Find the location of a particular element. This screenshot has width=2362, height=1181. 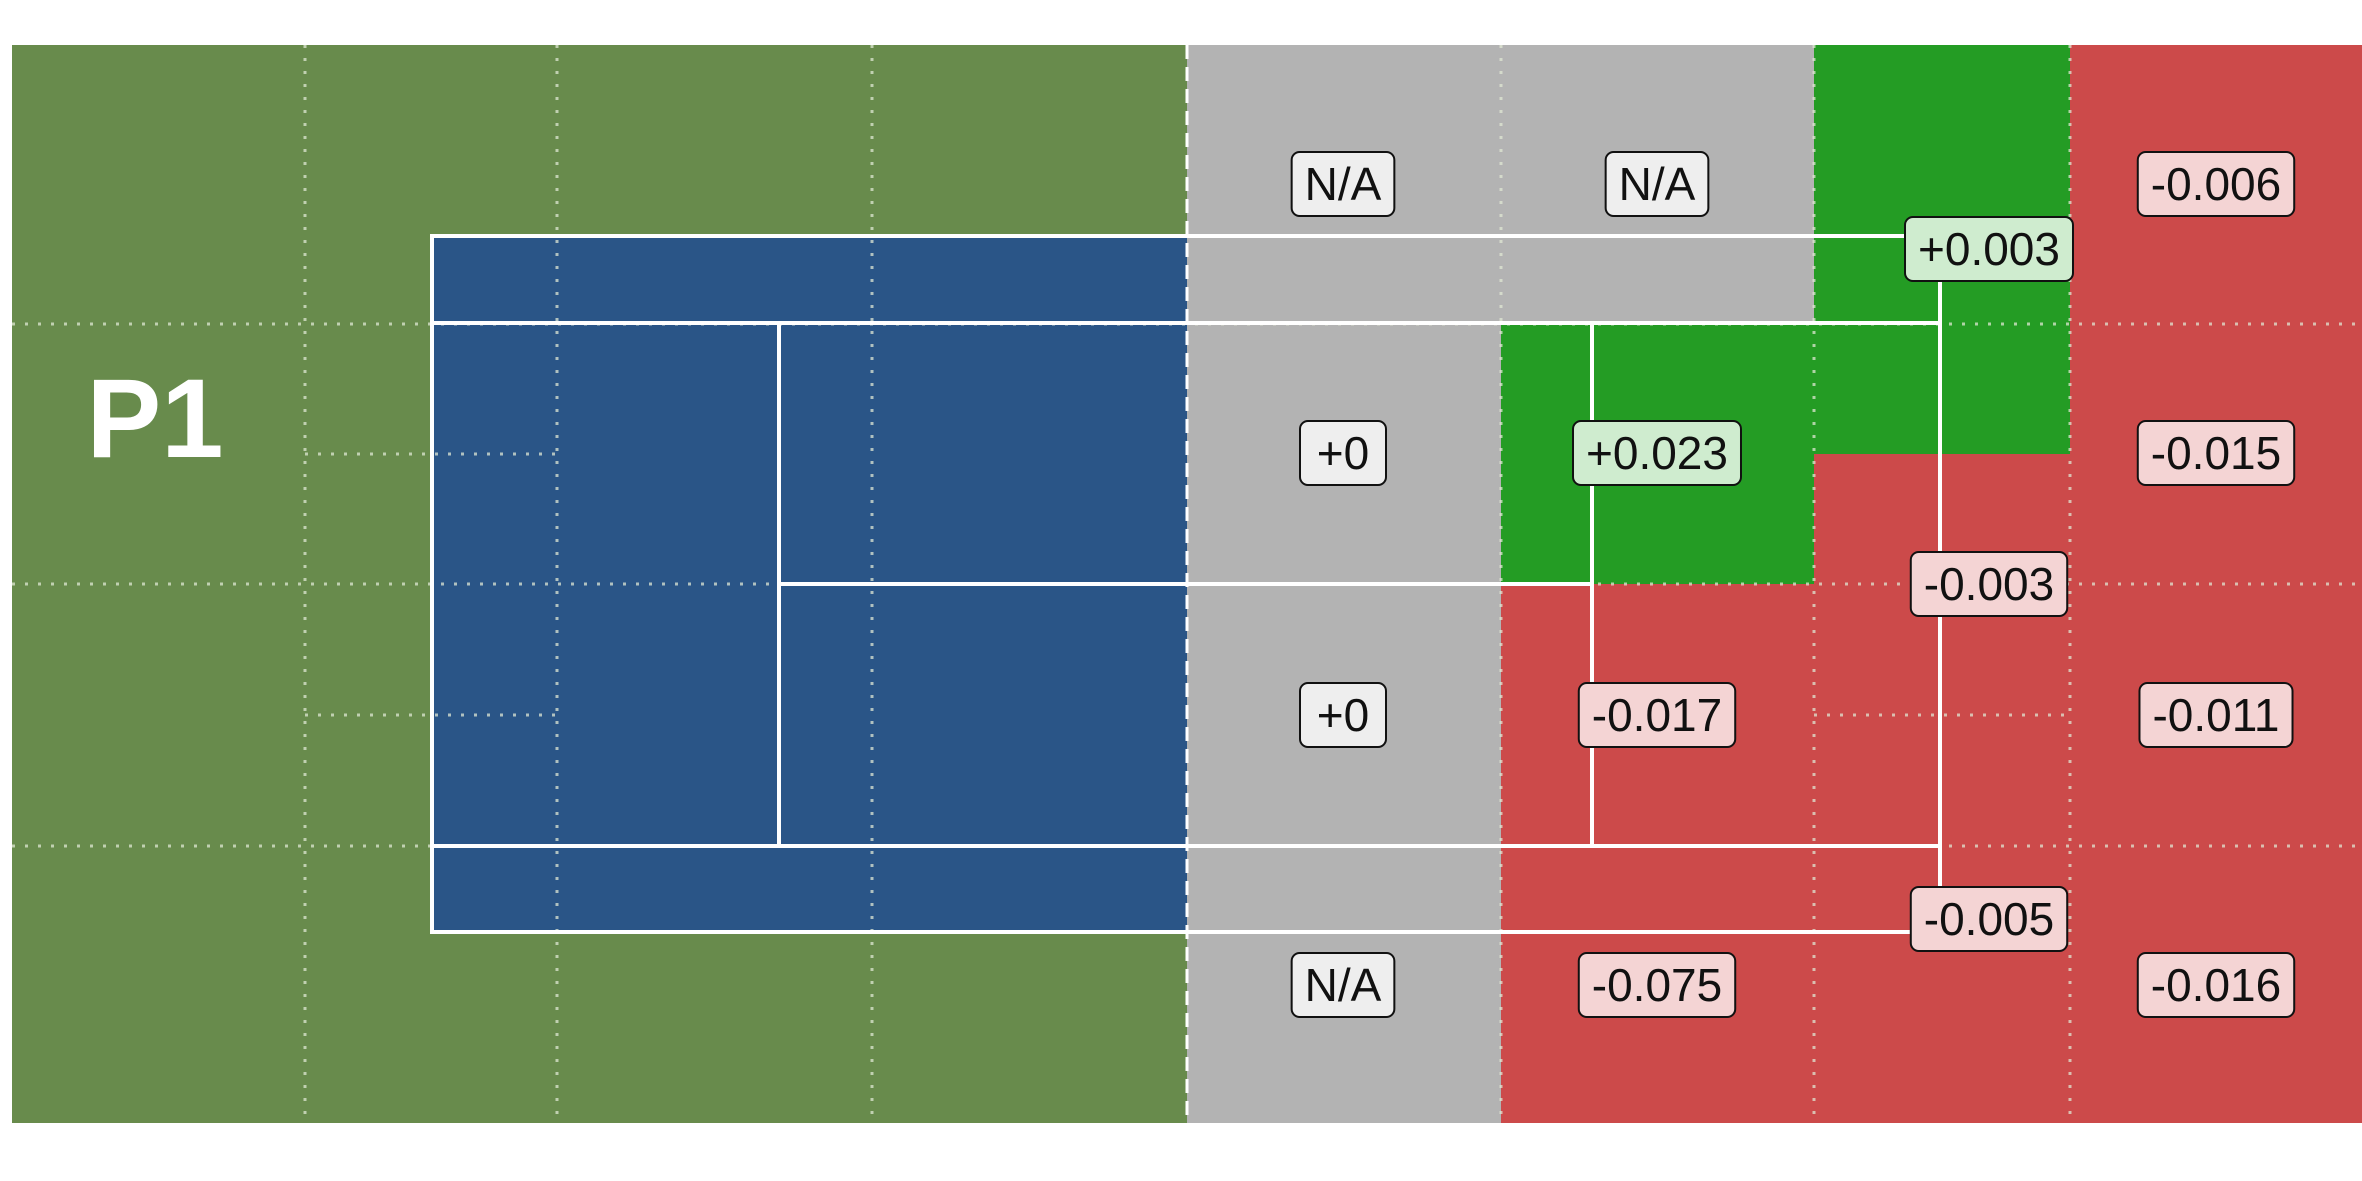

zone-value-text: -0.075 is located at coordinates (1657, 985).